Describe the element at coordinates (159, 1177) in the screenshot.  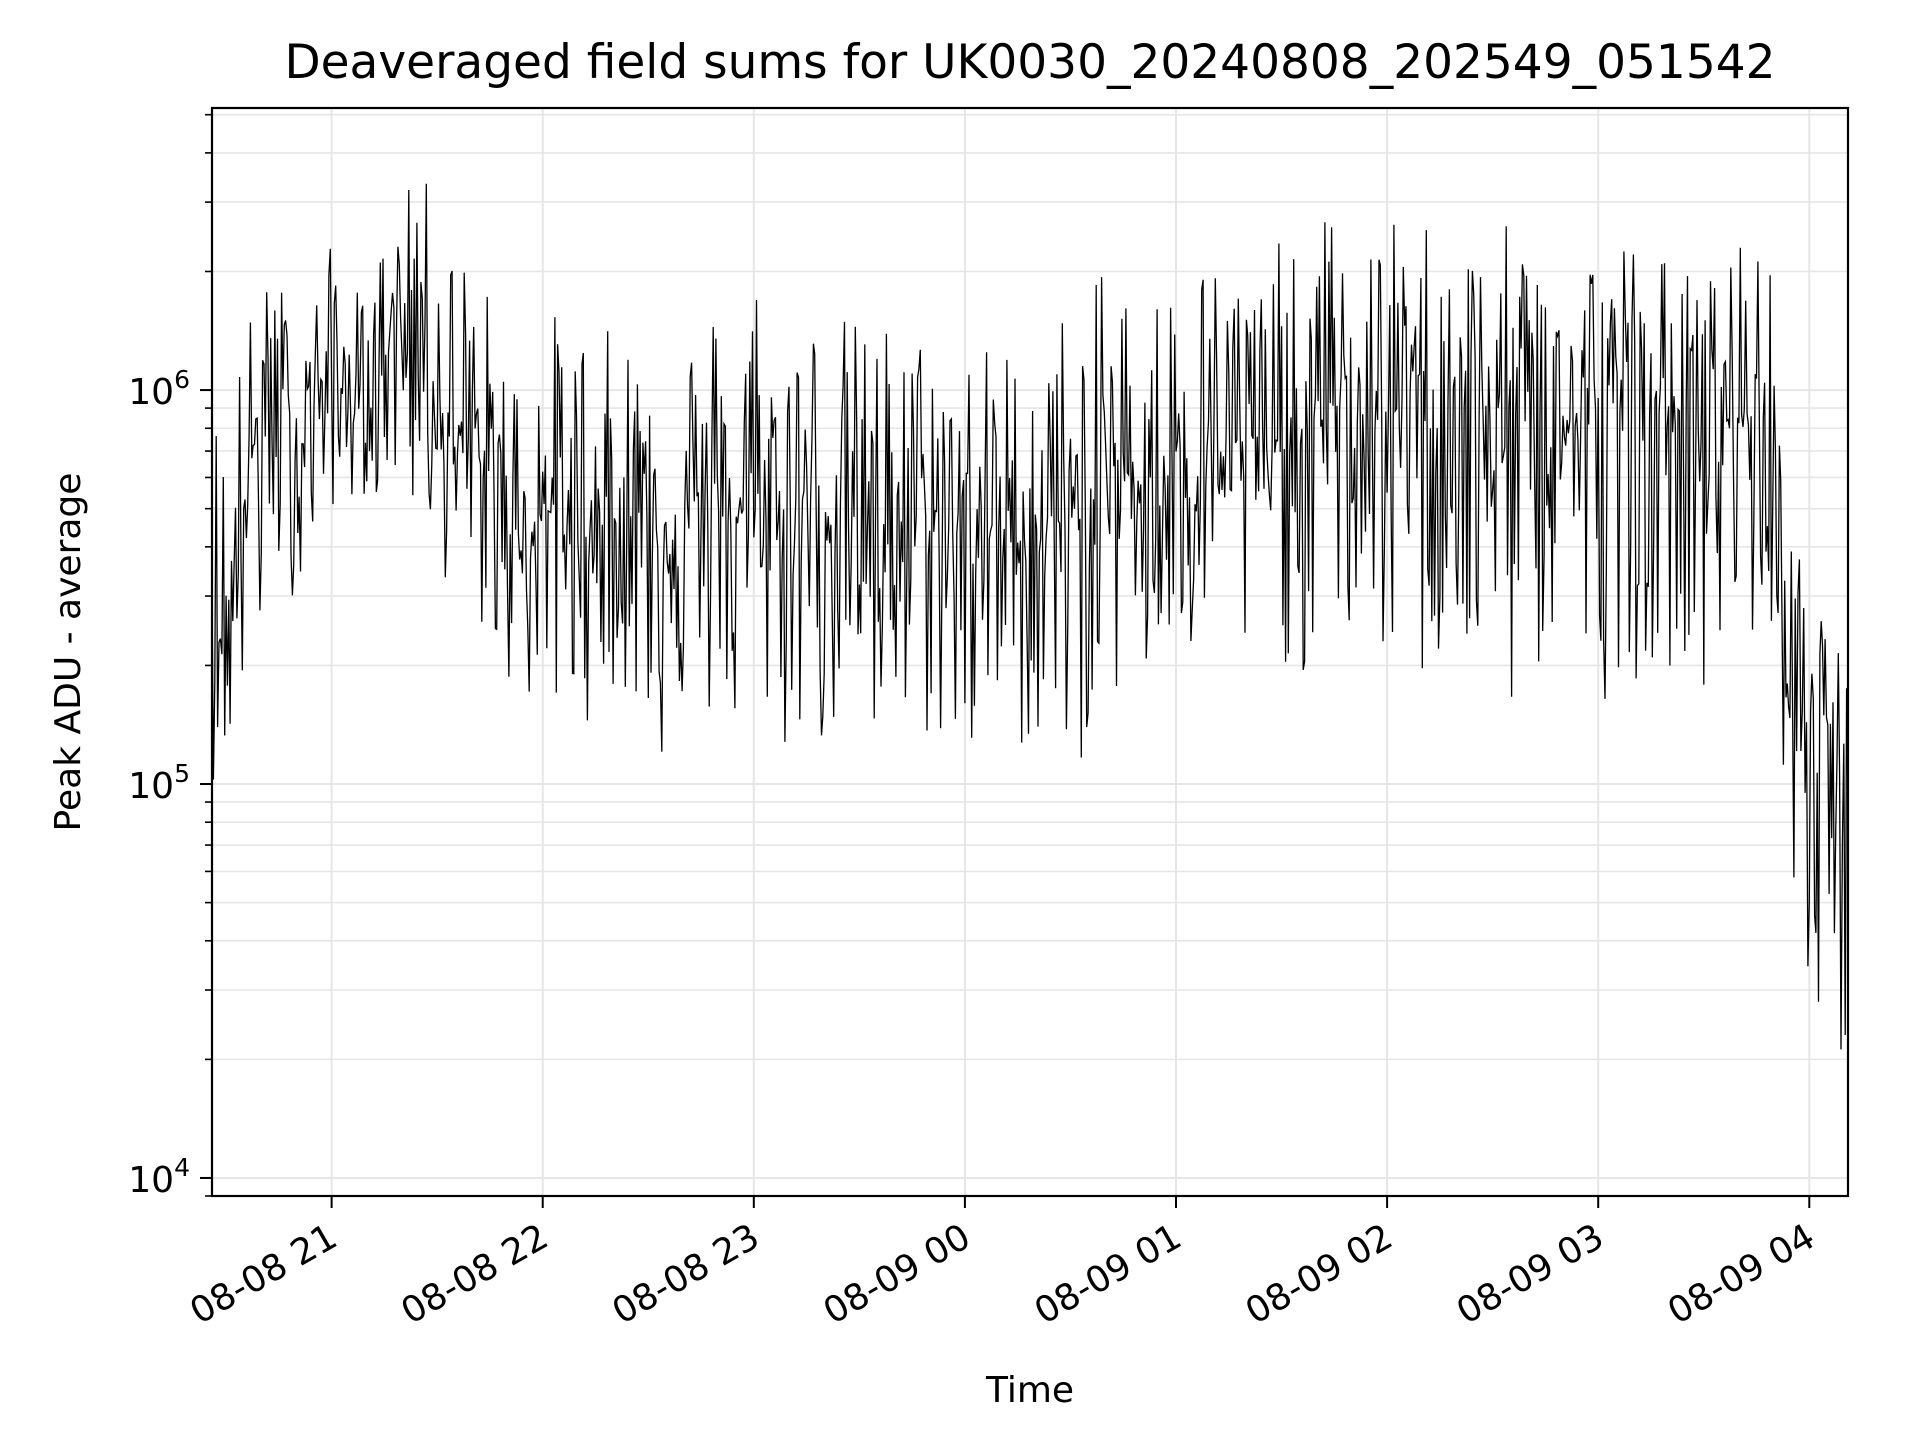
I see `y-tick-label: 10⁴` at that location.